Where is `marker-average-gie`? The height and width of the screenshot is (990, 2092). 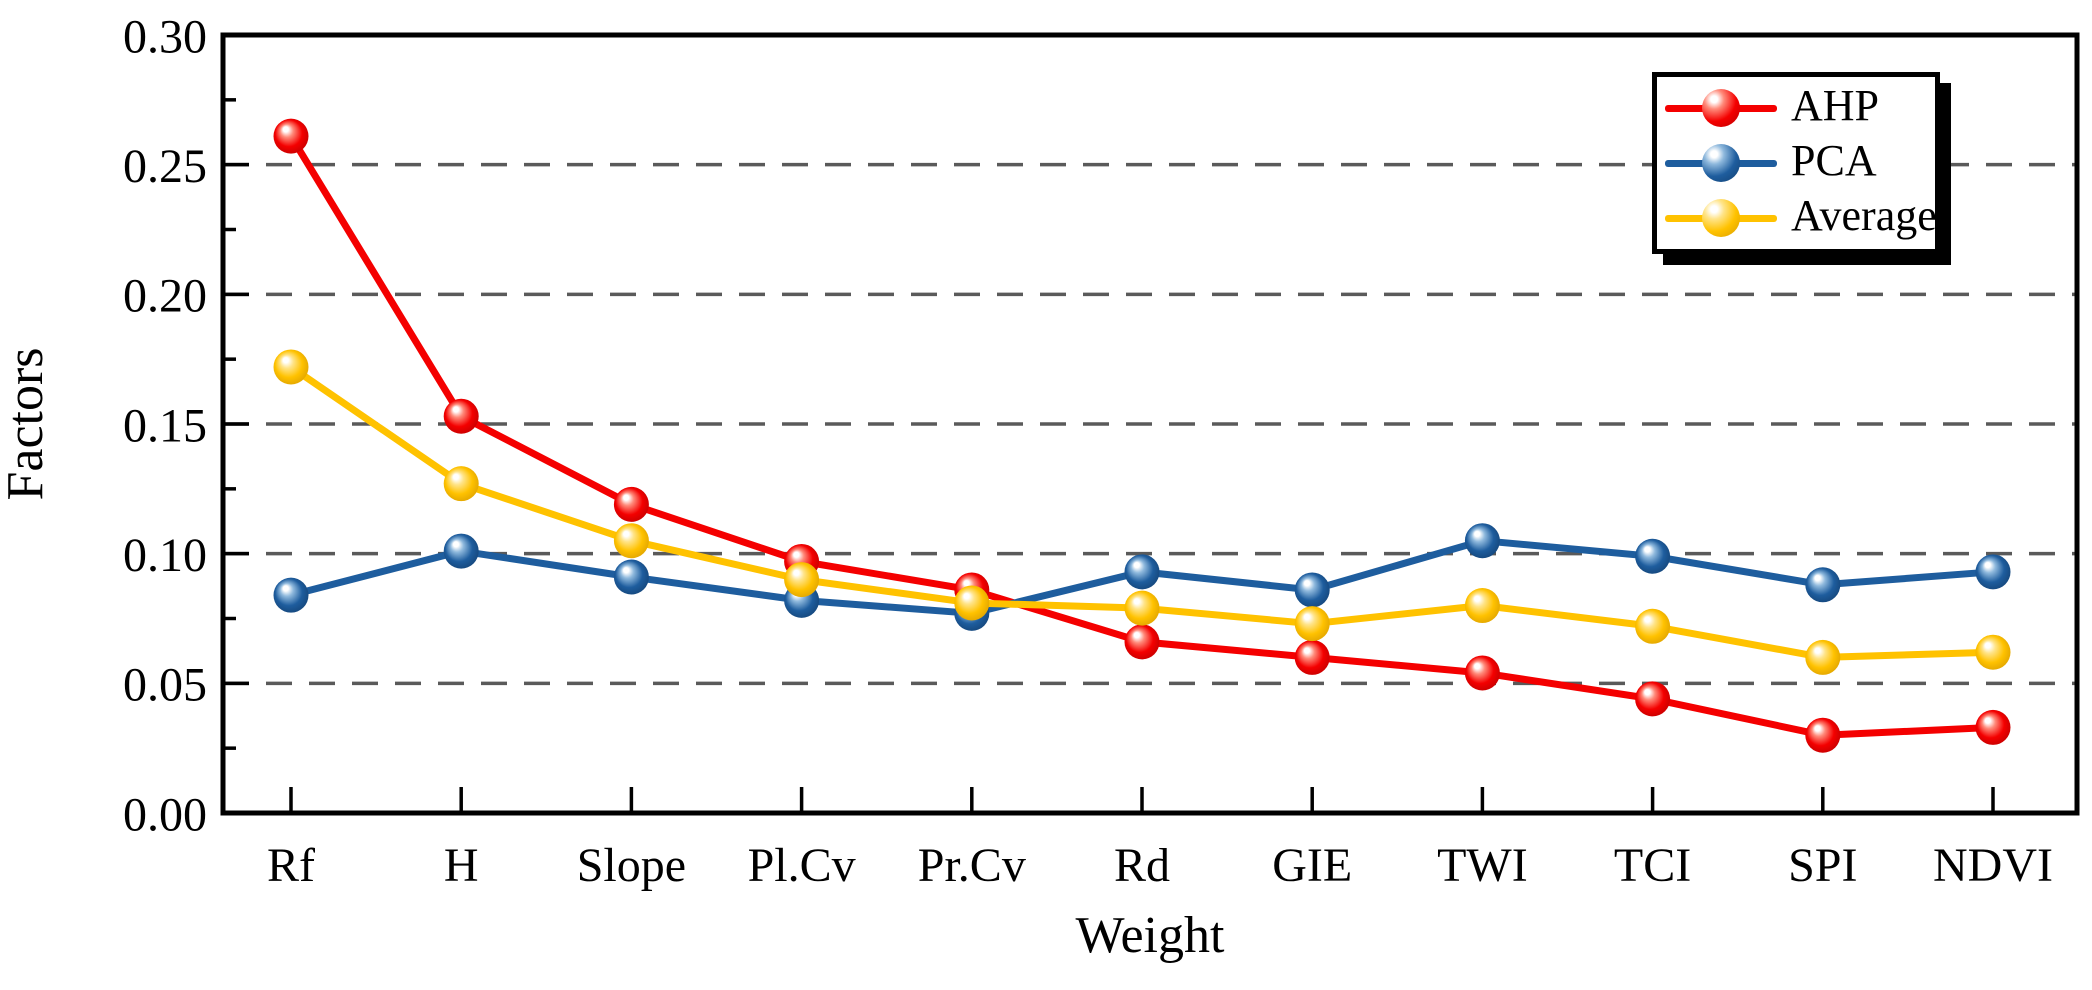
marker-average-gie is located at coordinates (1312, 624).